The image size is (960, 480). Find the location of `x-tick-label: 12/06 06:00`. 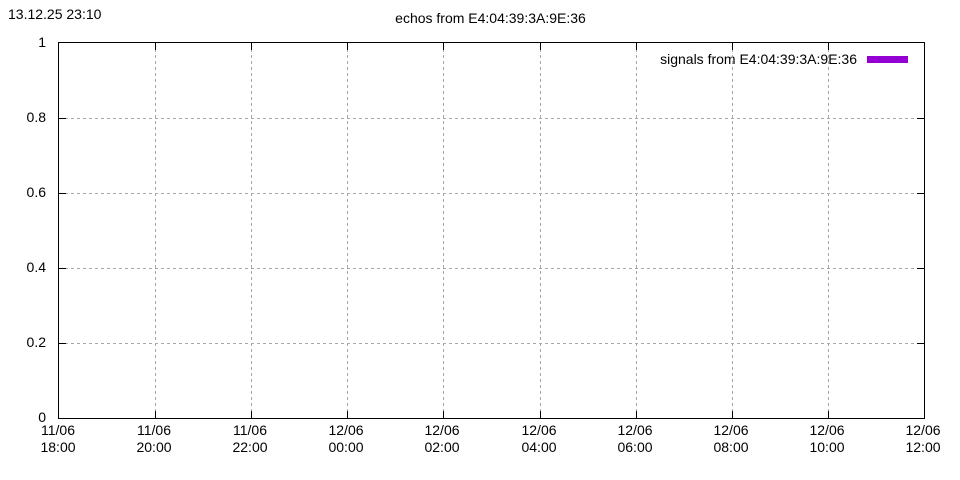

x-tick-label: 12/06 06:00 is located at coordinates (634, 439).